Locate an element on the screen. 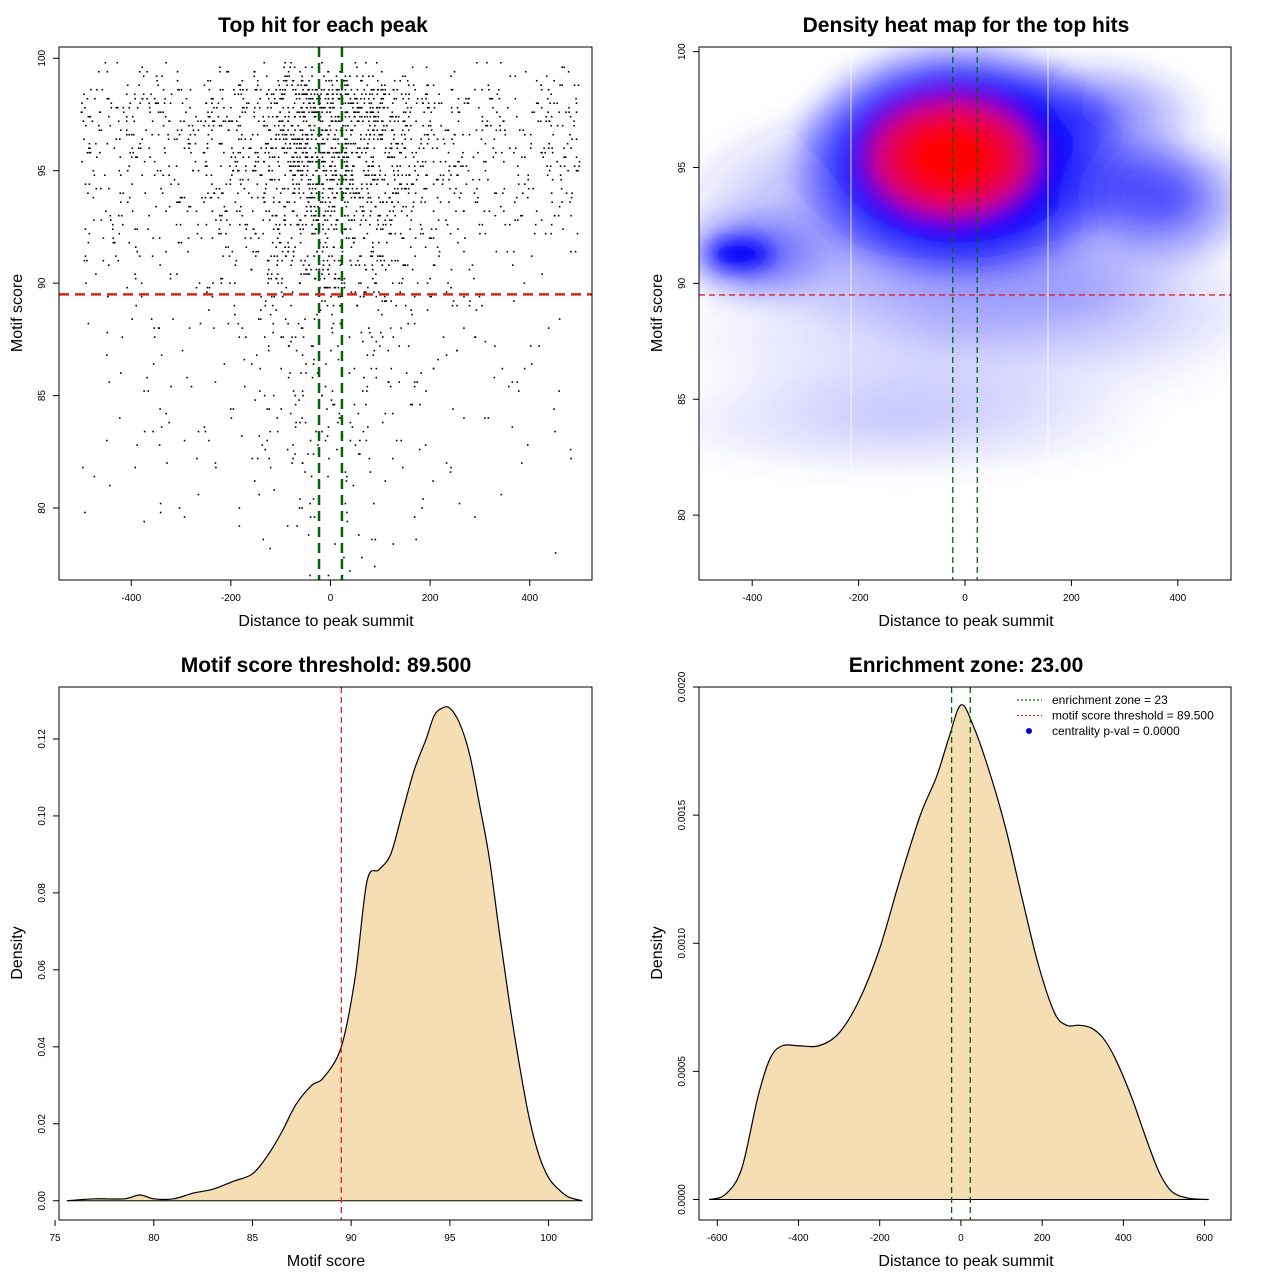 The width and height of the screenshot is (1280, 1280). x-tick-label: -400 is located at coordinates (131, 598).